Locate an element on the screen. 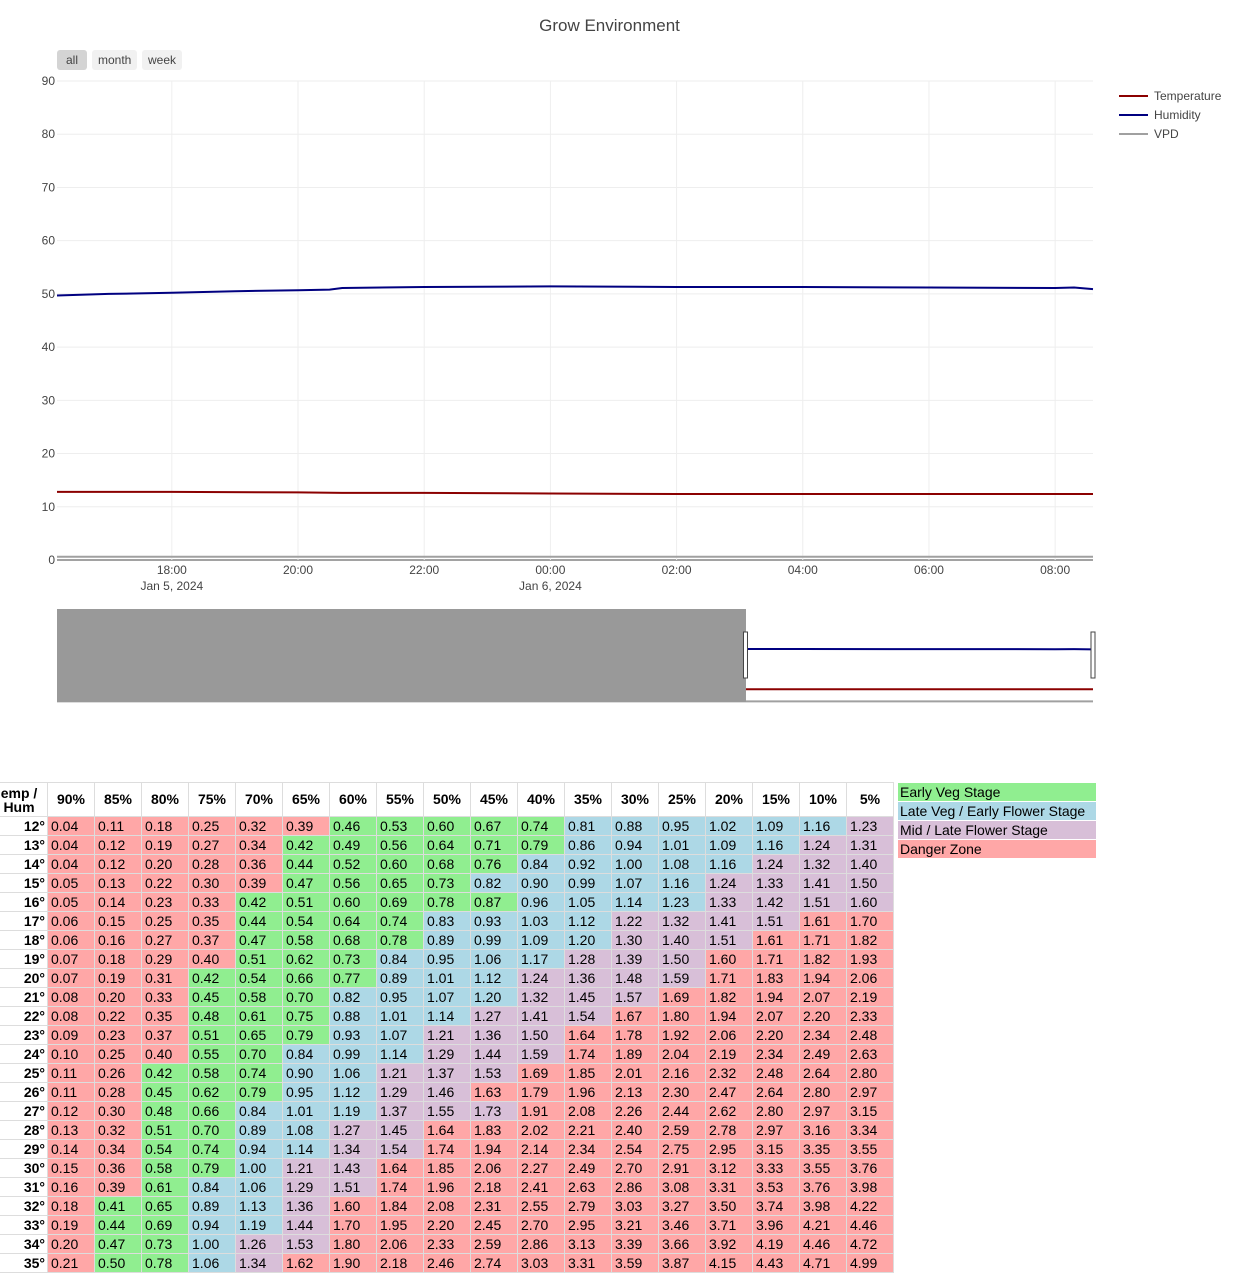 The width and height of the screenshot is (1239, 1282). vpd-cell: 1.85 is located at coordinates (588, 1073).